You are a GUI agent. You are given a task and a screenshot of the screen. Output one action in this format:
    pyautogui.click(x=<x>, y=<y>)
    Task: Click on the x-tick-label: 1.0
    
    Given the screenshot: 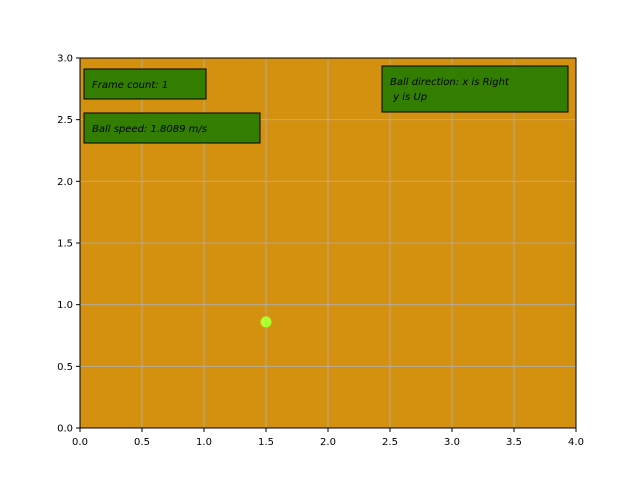 What is the action you would take?
    pyautogui.click(x=204, y=442)
    